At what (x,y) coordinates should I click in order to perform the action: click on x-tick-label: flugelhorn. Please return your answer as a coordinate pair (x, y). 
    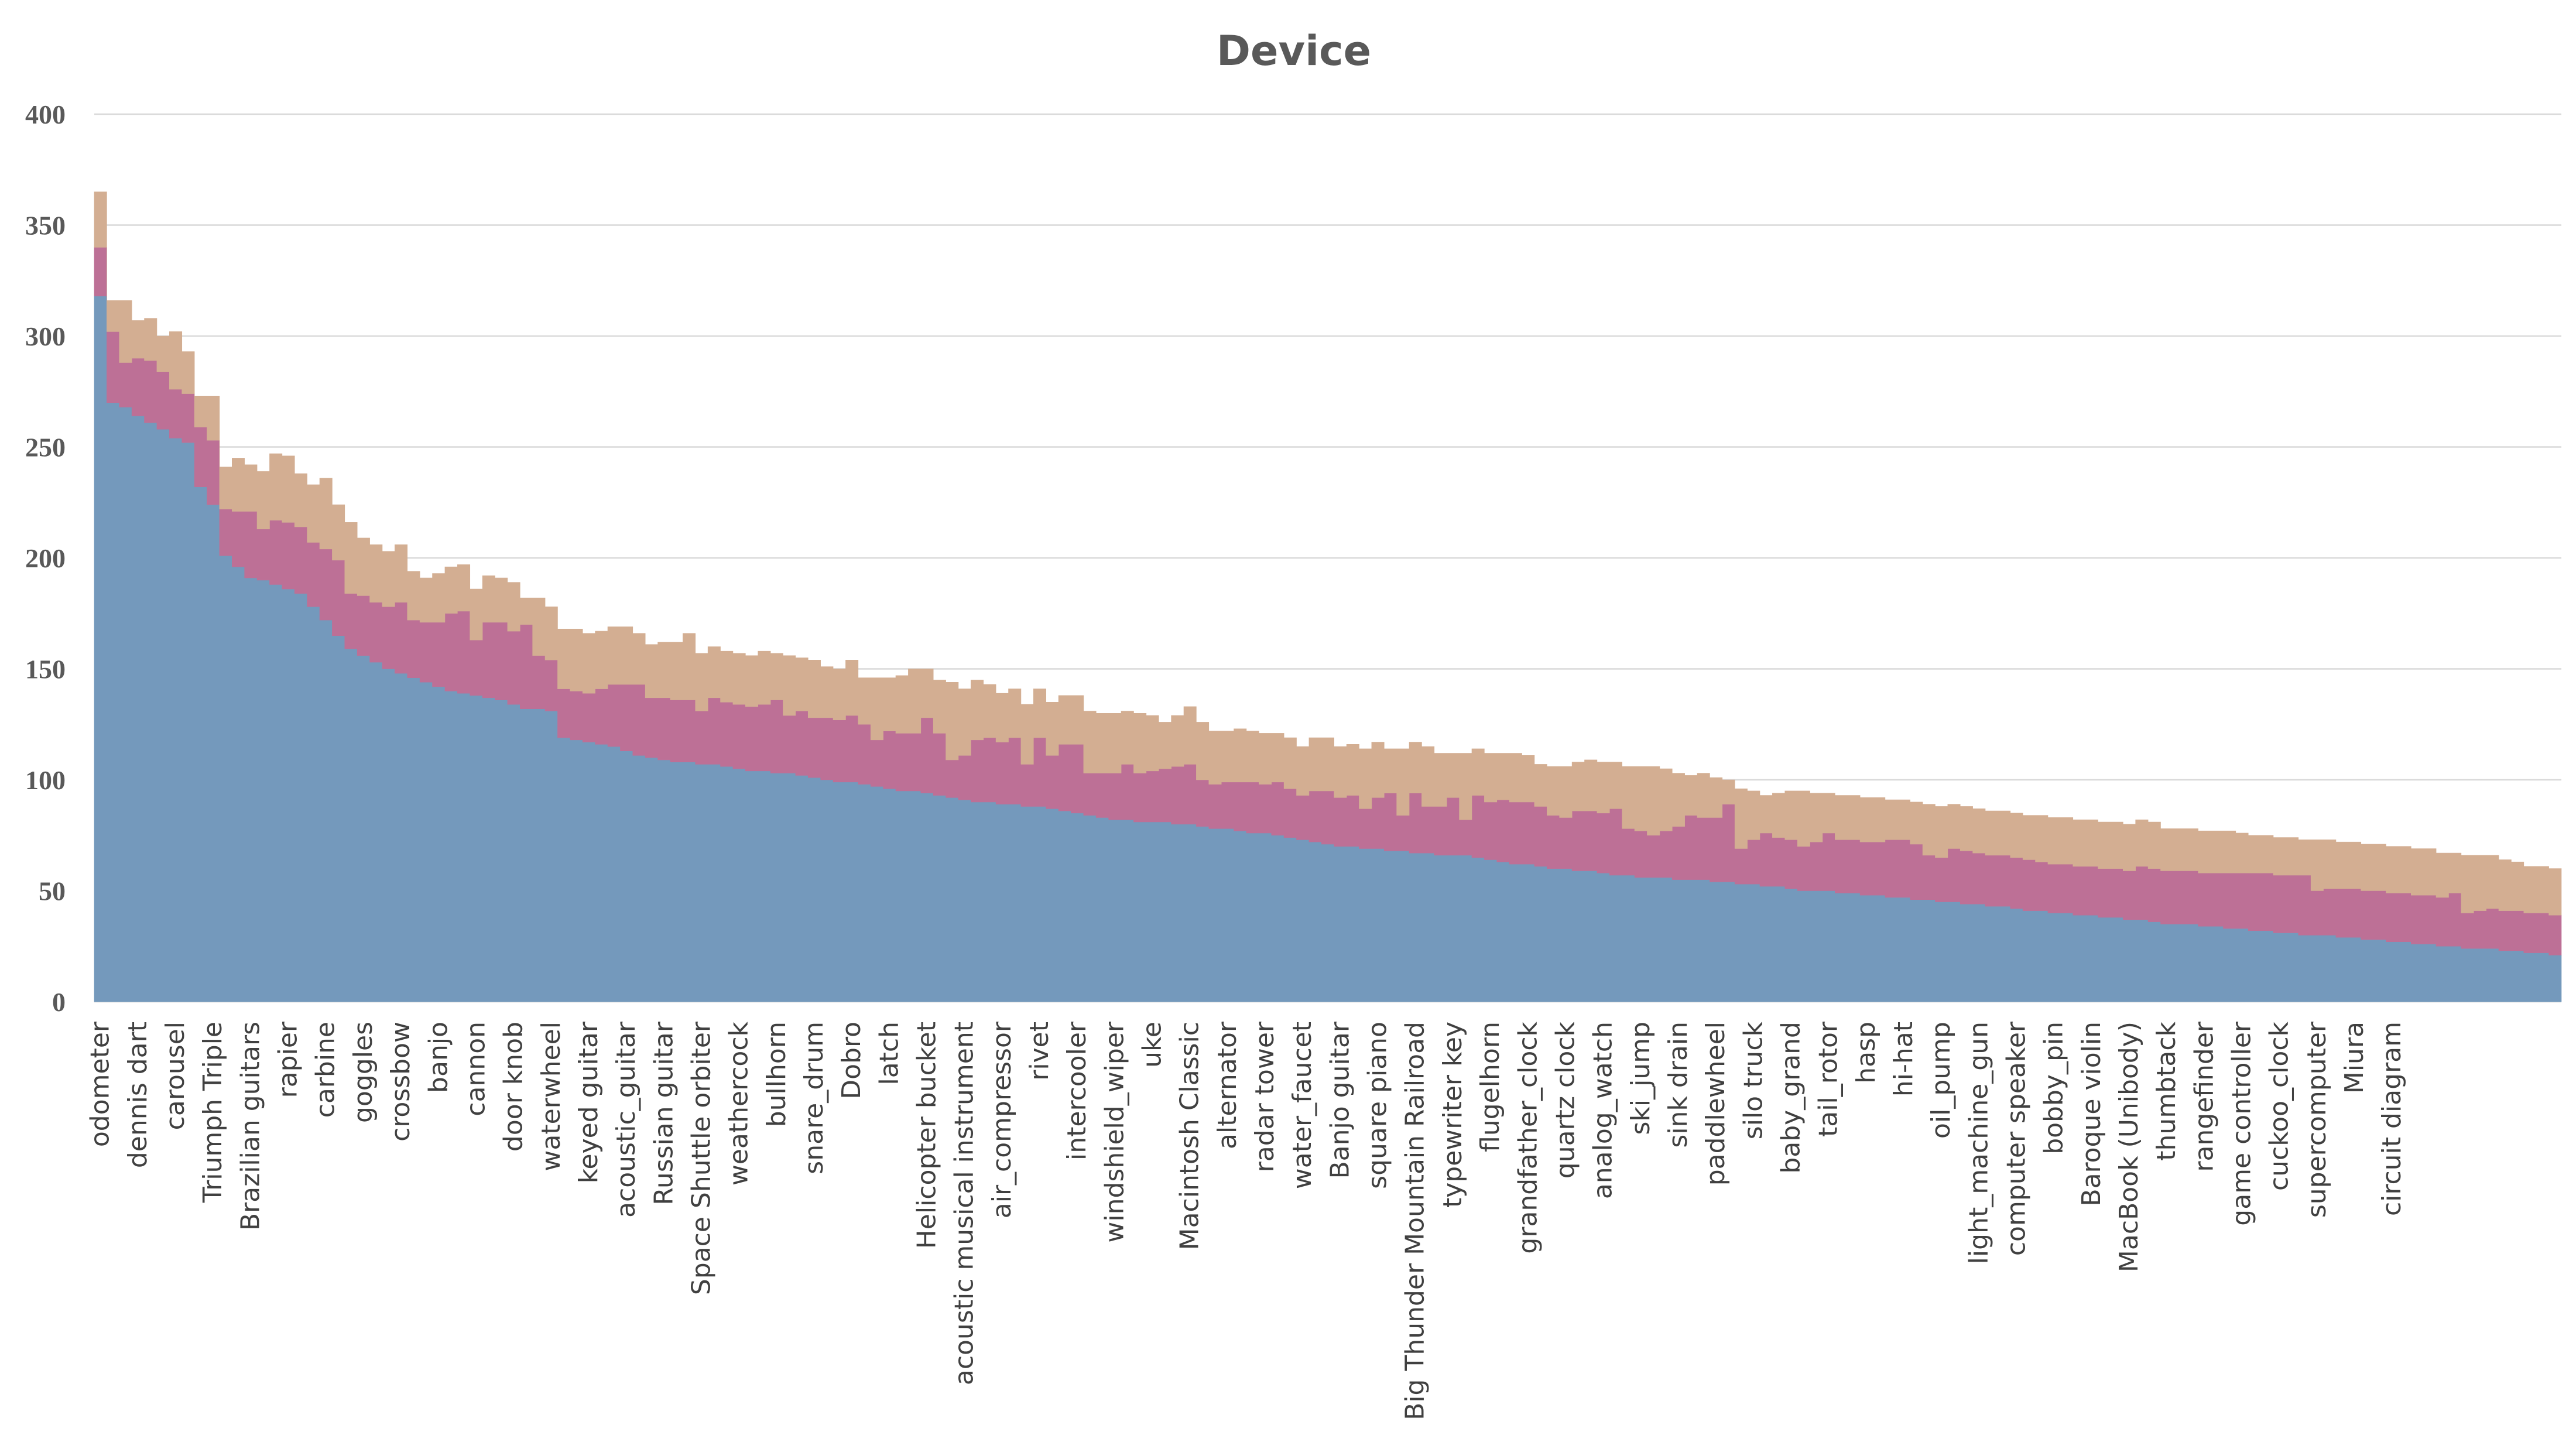
    Looking at the image, I should click on (1490, 1087).